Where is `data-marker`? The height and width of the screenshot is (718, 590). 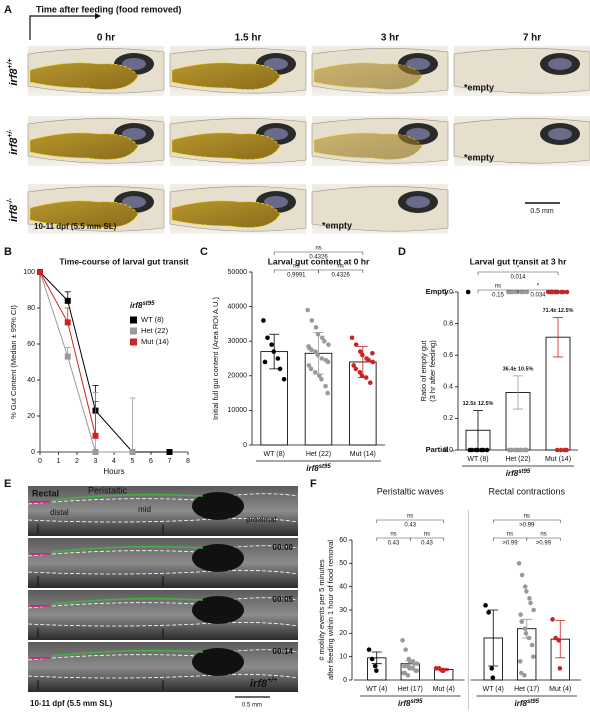 data-marker is located at coordinates (169, 452).